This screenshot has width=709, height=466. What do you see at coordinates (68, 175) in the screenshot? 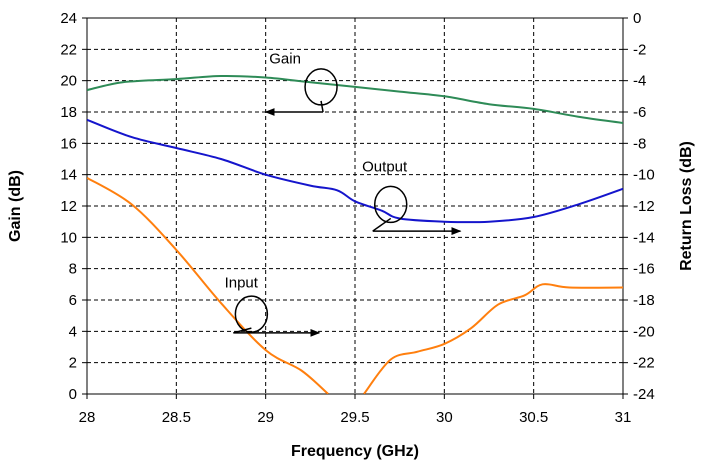
I see `y-tick-label: 14` at bounding box center [68, 175].